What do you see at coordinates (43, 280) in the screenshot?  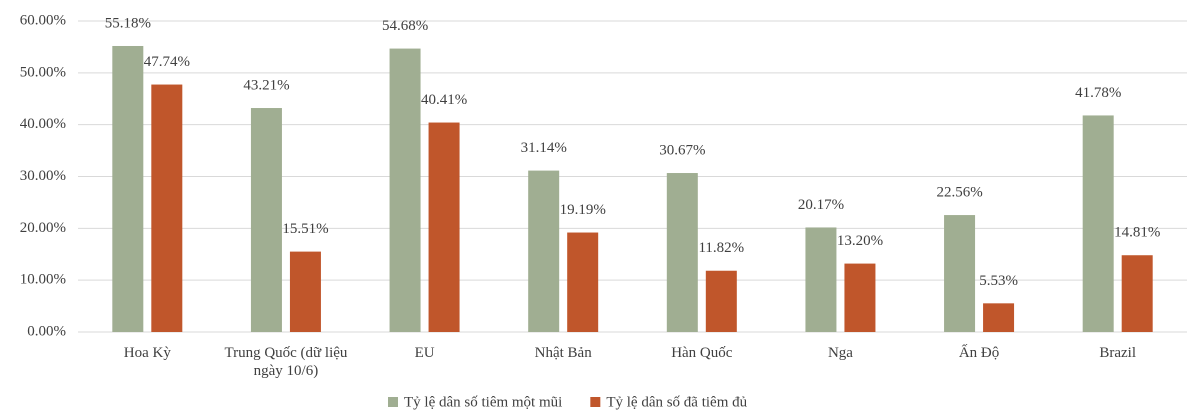 I see `y-tick-label: 10.00%` at bounding box center [43, 280].